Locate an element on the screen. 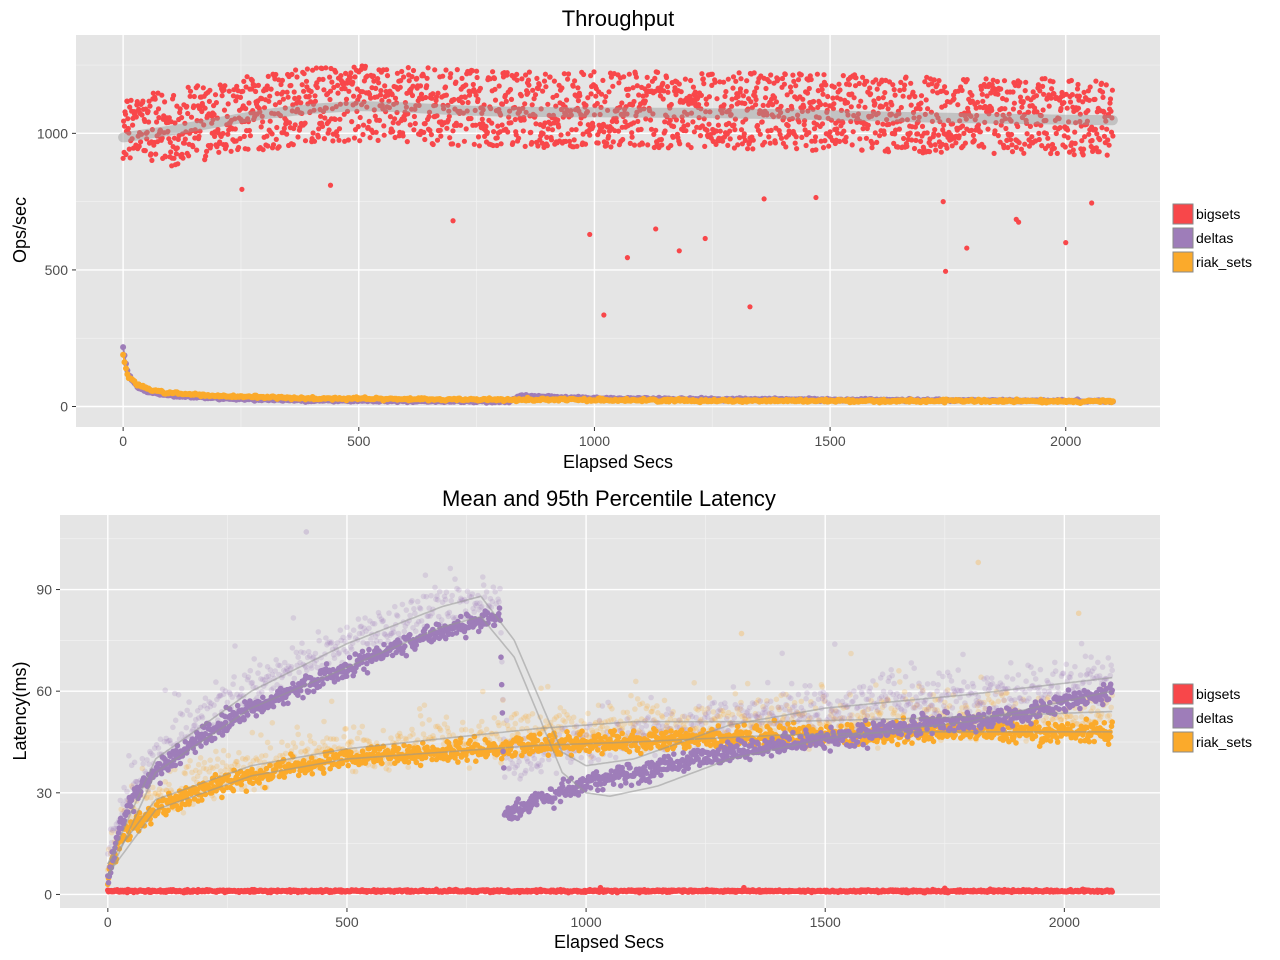 This screenshot has width=1280, height=960. x-tick-label: 2000 is located at coordinates (1065, 441).